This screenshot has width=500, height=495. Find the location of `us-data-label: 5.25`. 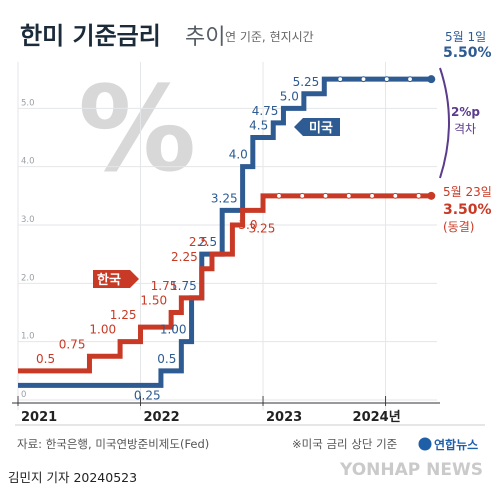

us-data-label: 5.25 is located at coordinates (306, 82).